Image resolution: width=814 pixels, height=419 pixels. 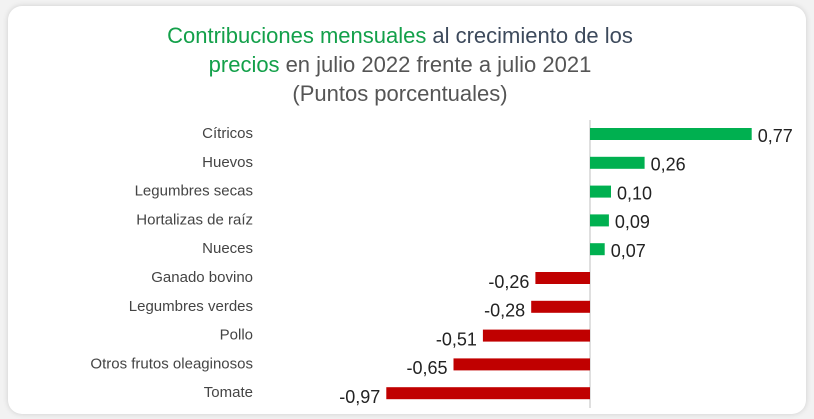 What do you see at coordinates (508, 282) in the screenshot?
I see `value-label: -0,26` at bounding box center [508, 282].